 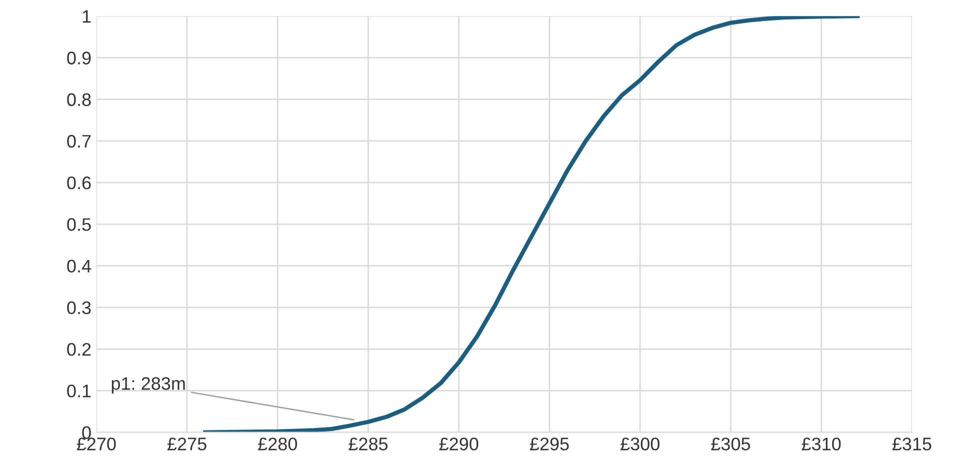 I want to click on y-tick-label: 0.6, so click(x=79, y=183).